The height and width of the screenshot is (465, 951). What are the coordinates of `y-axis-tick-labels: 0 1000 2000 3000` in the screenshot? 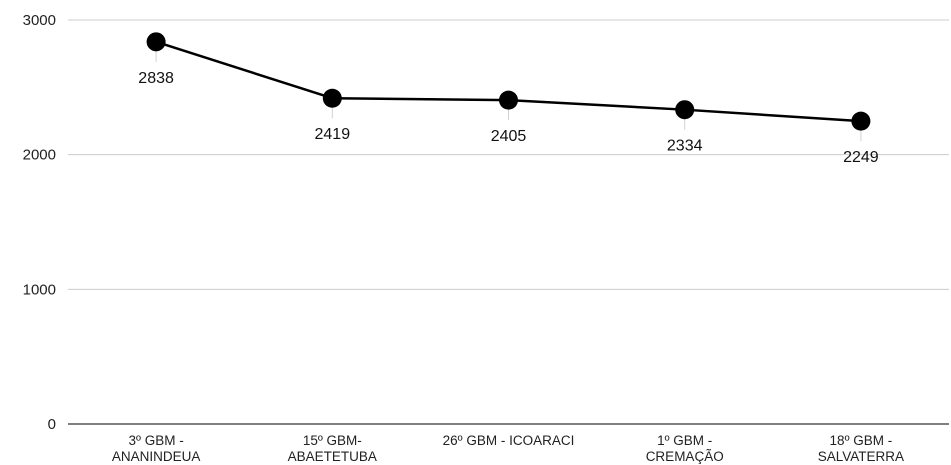 It's located at (39, 222).